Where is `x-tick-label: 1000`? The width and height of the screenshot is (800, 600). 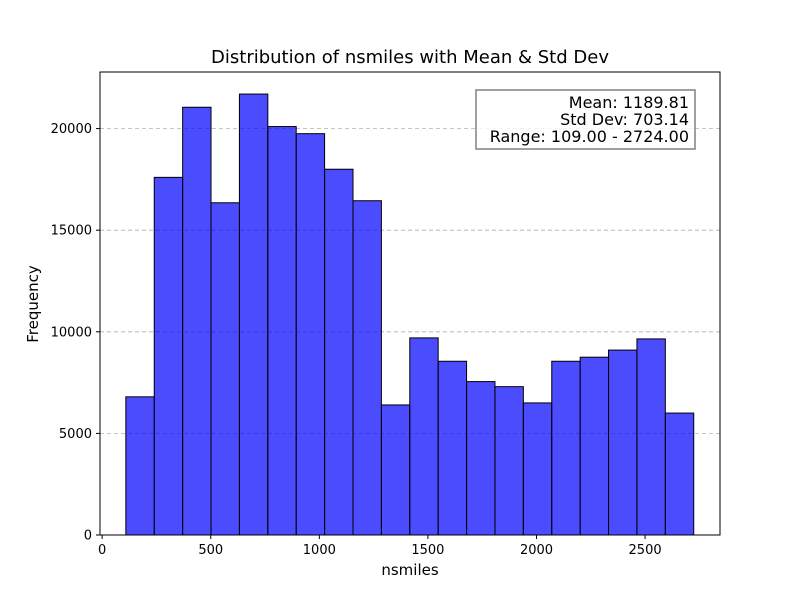 x-tick-label: 1000 is located at coordinates (319, 550).